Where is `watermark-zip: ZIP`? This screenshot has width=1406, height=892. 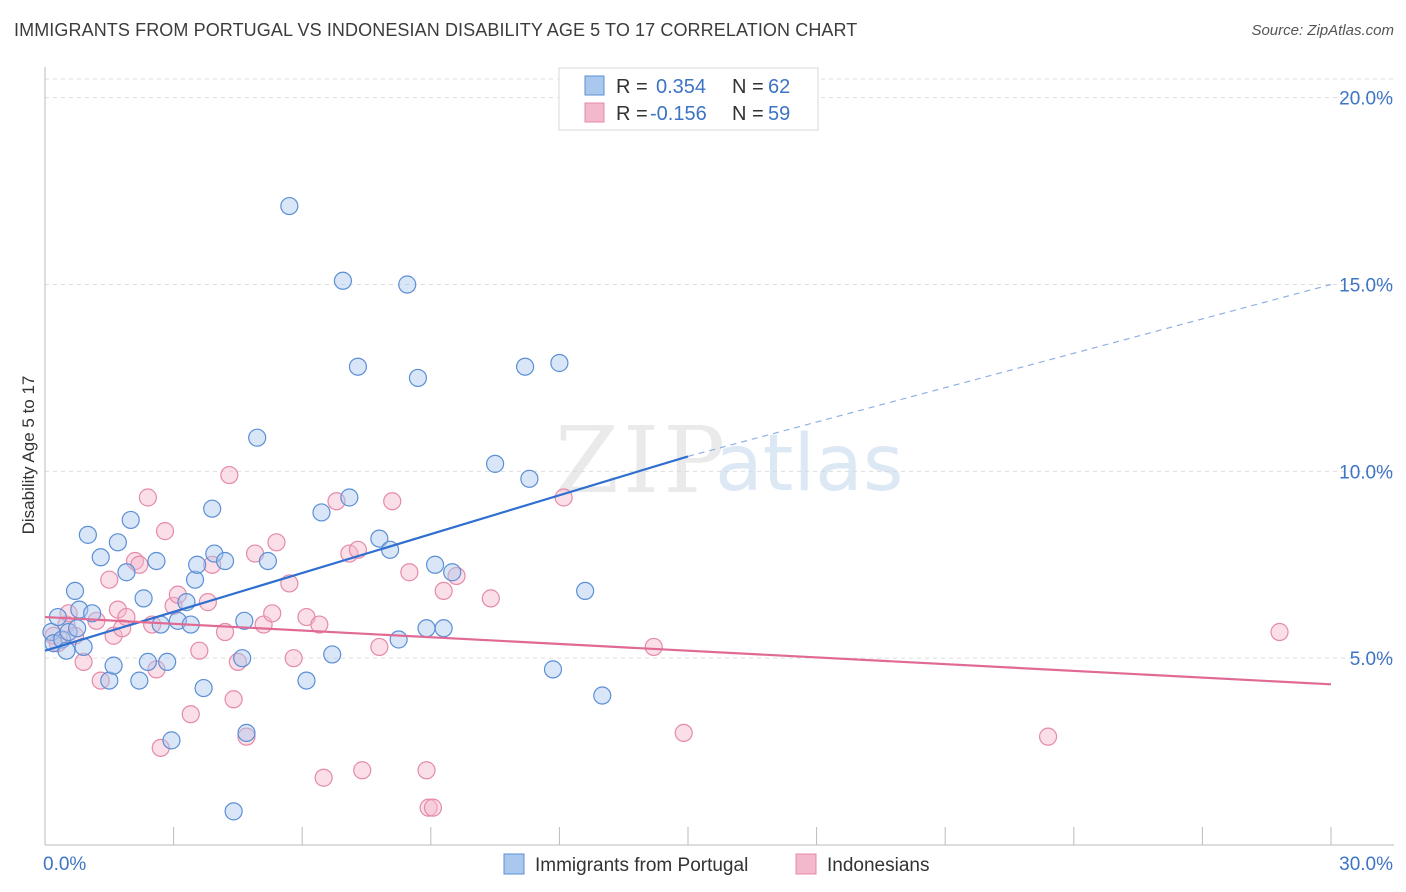 watermark-zip: ZIP is located at coordinates (642, 460).